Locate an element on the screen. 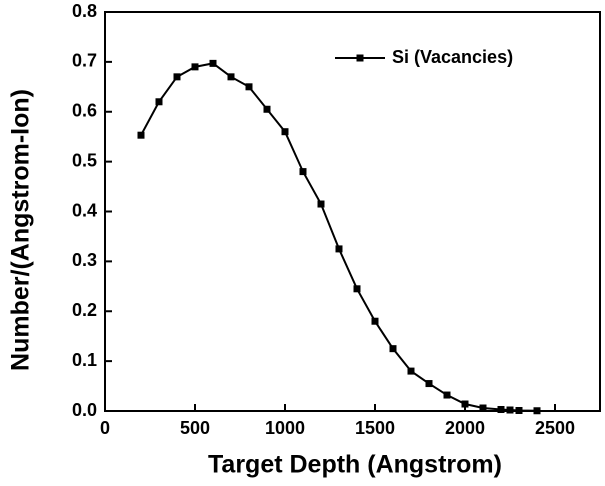 This screenshot has height=486, width=605. x-axis-label: Target Depth (Angstrom) is located at coordinates (355, 465).